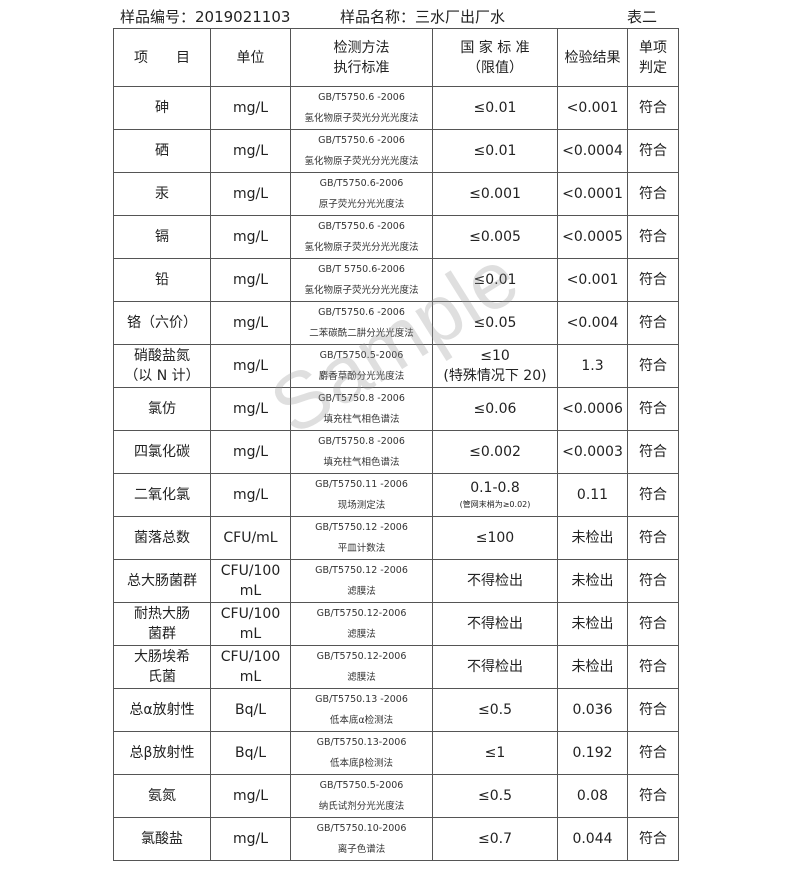 This screenshot has width=794, height=891. Describe the element at coordinates (361, 419) in the screenshot. I see `method-text: 填充柱气相色谱法` at that location.